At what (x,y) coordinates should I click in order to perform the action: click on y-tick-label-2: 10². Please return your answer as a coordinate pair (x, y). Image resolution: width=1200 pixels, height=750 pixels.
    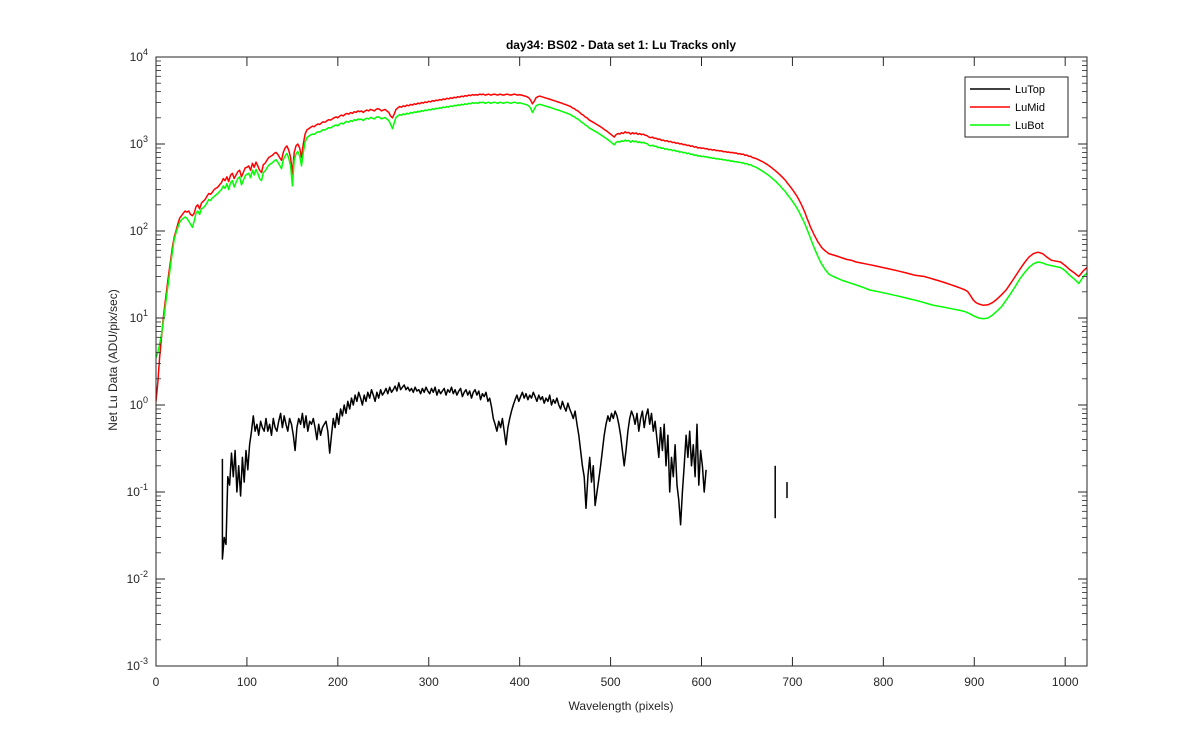
    Looking at the image, I should click on (139, 229).